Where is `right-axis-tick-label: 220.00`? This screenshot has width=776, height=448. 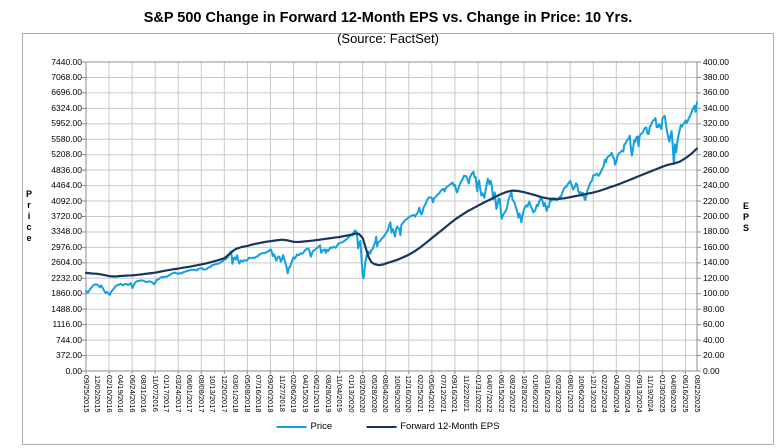 right-axis-tick-label: 220.00 is located at coordinates (716, 200).